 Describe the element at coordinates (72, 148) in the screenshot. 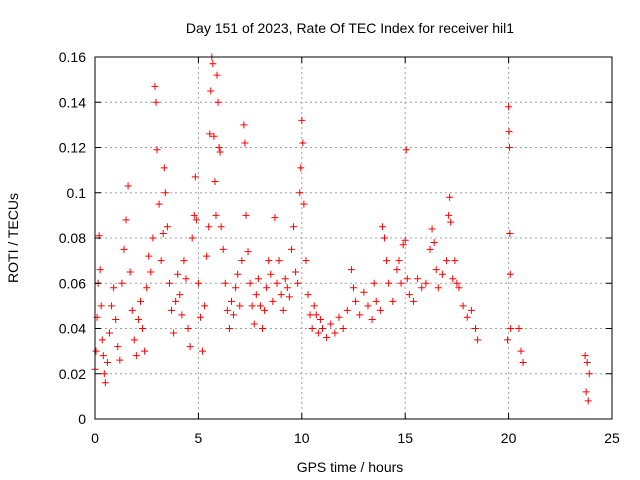

I see `y-tick-label: 0.12` at that location.